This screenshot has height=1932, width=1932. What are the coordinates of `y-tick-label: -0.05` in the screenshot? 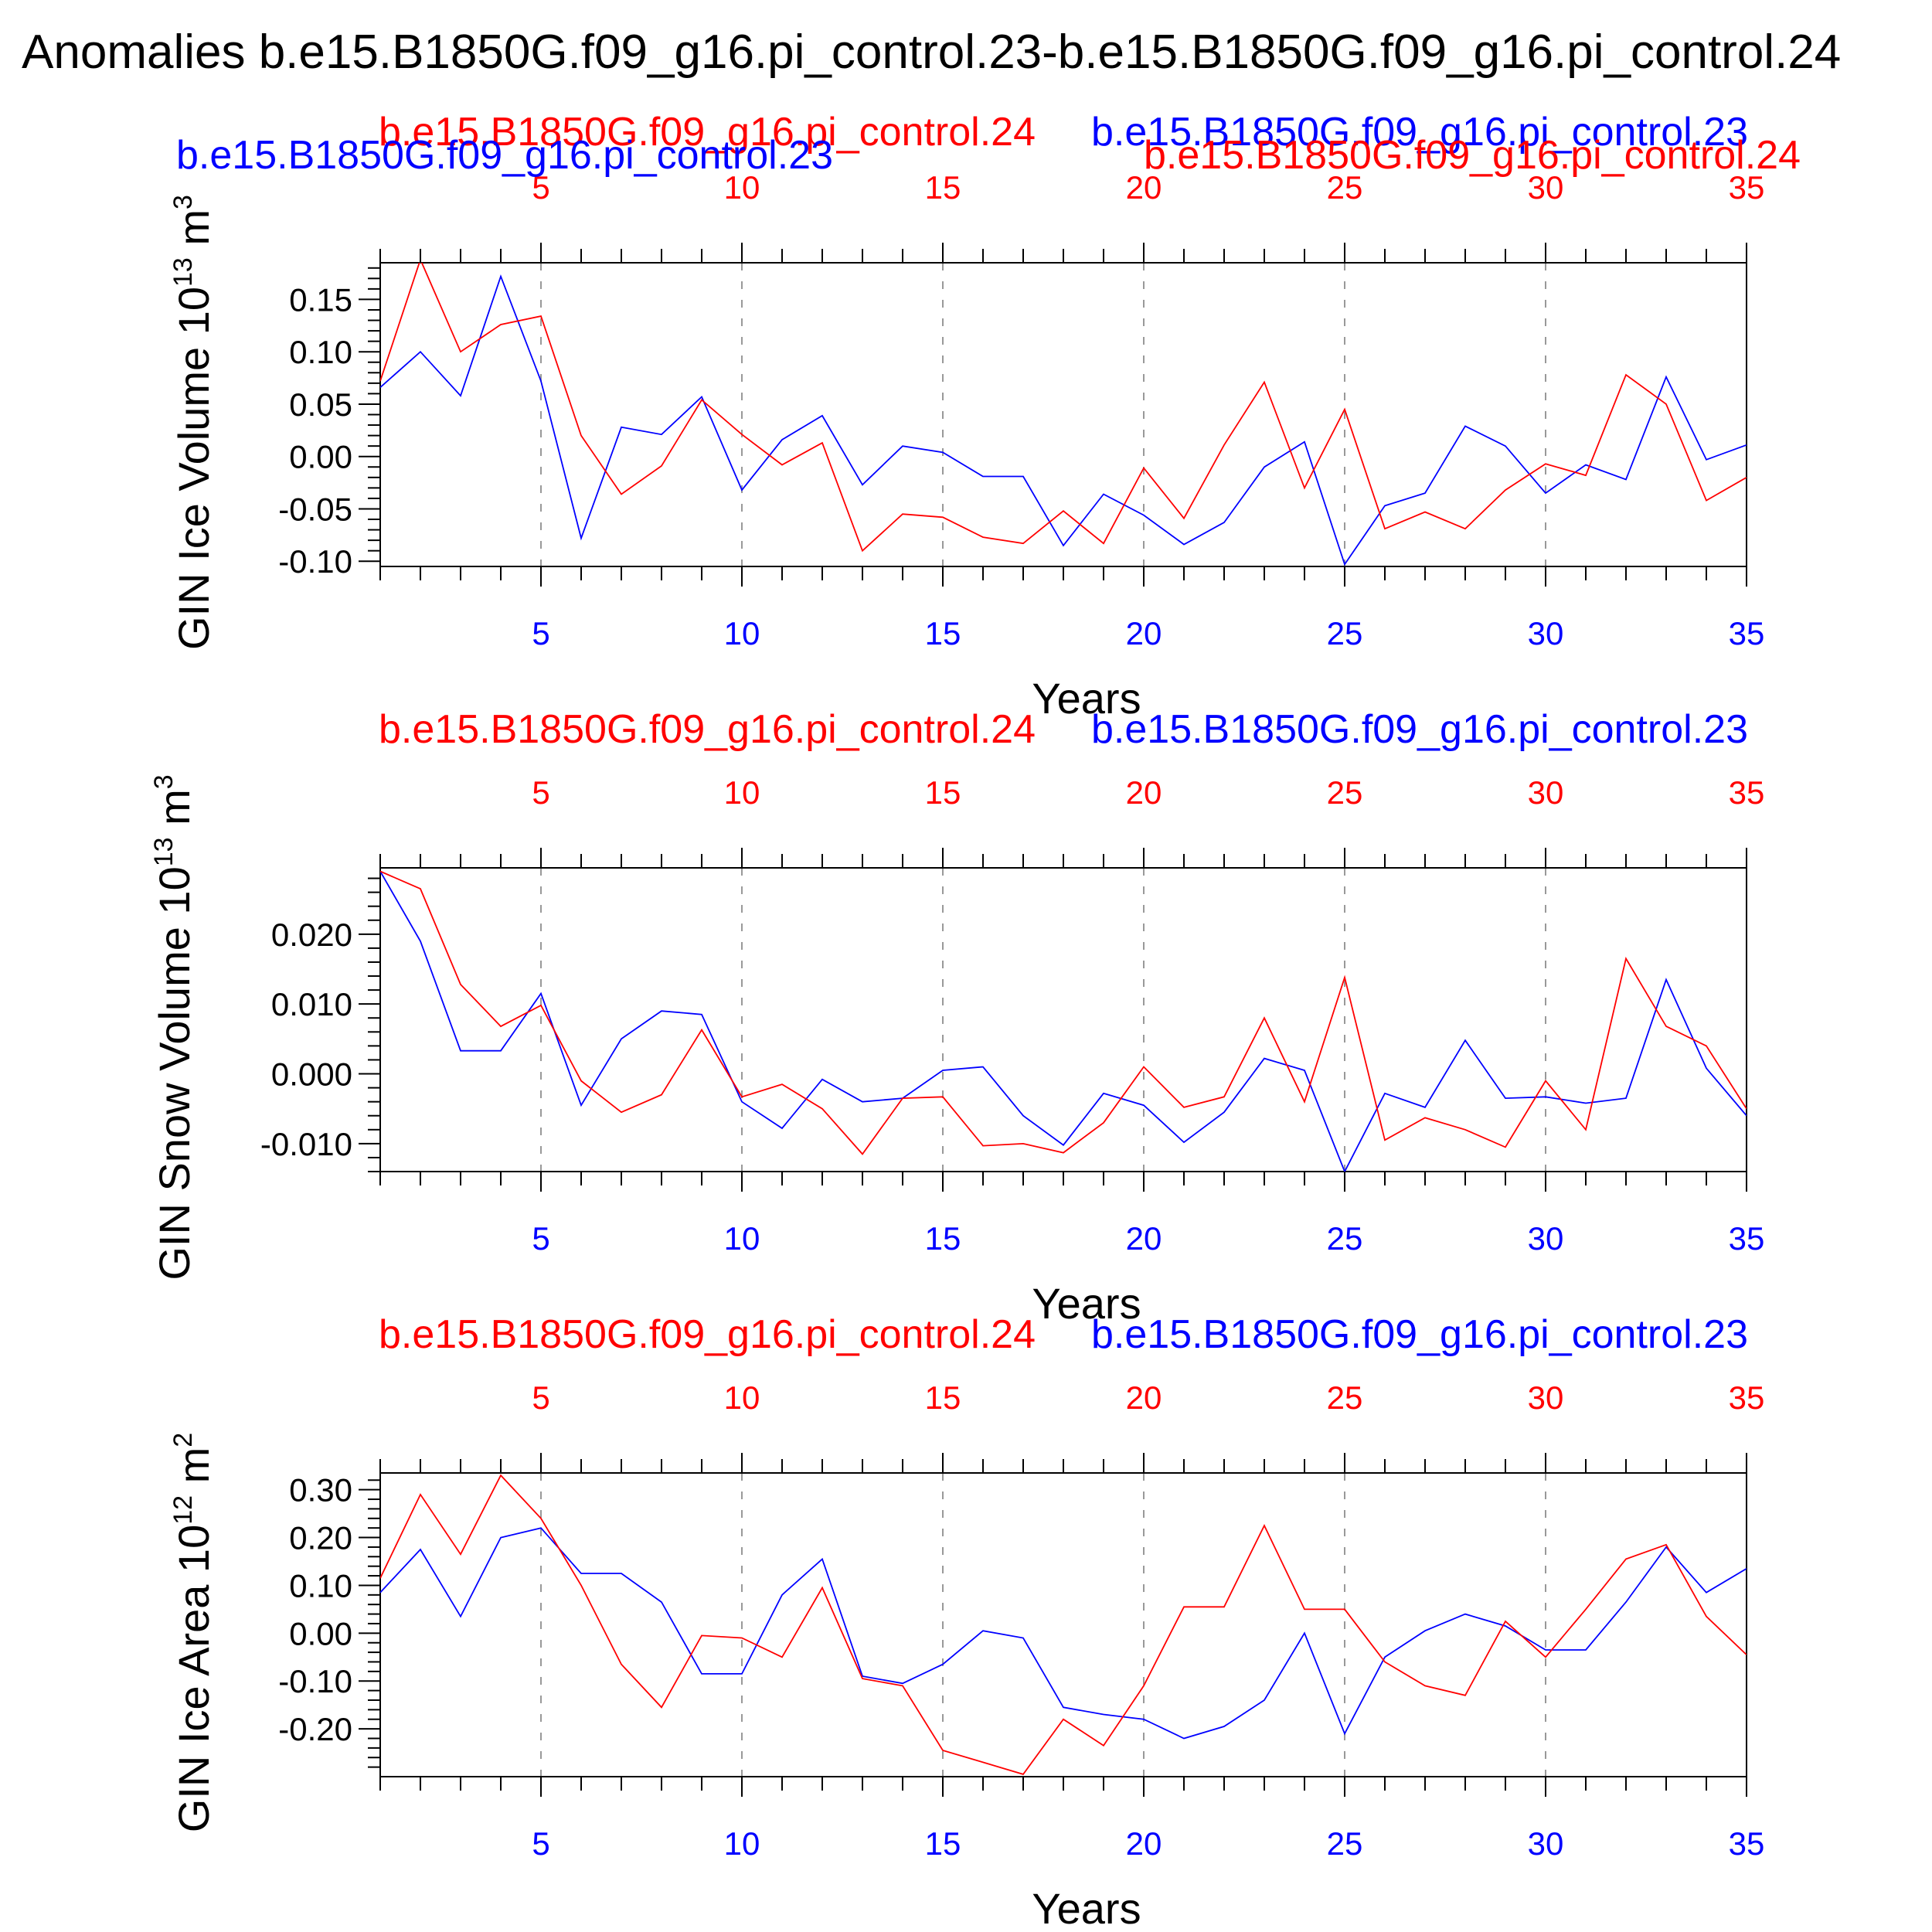 It's located at (315, 509).